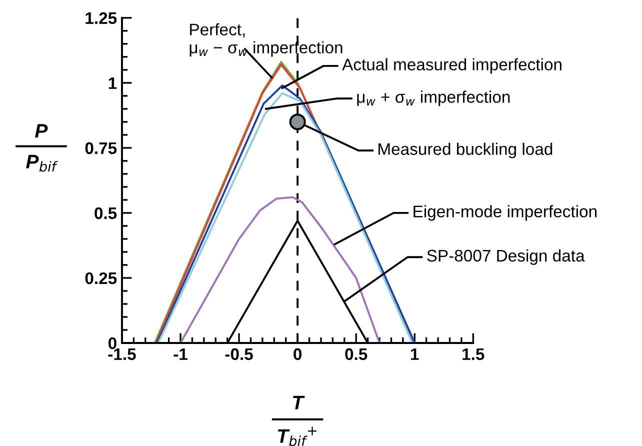  Describe the element at coordinates (415, 354) in the screenshot. I see `x-tick-label: 1` at that location.